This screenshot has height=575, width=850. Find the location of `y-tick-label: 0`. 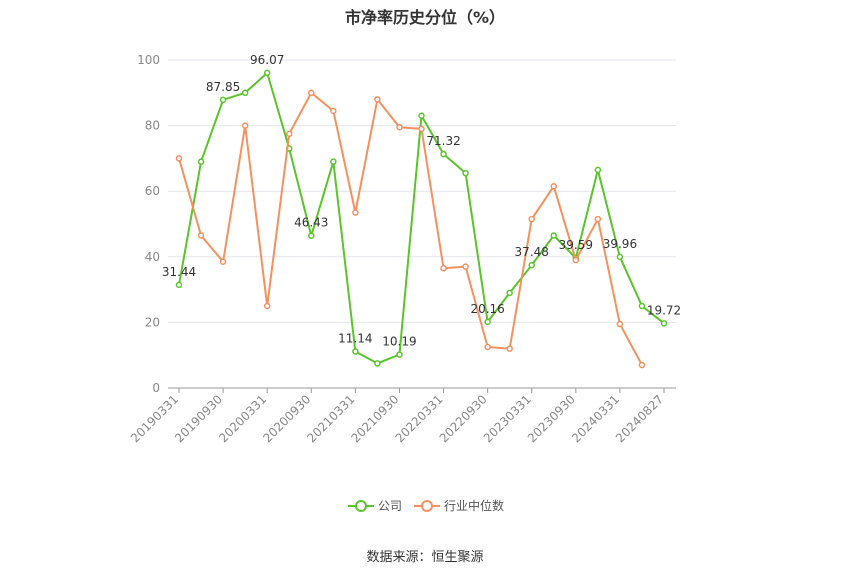

y-tick-label: 0 is located at coordinates (156, 388).